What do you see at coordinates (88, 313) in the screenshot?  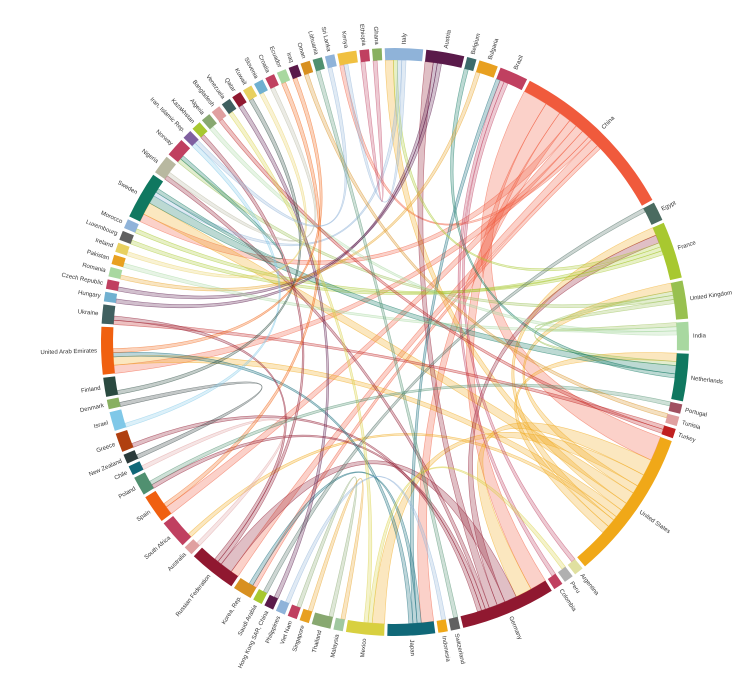 I see `node-label: Ukraine` at bounding box center [88, 313].